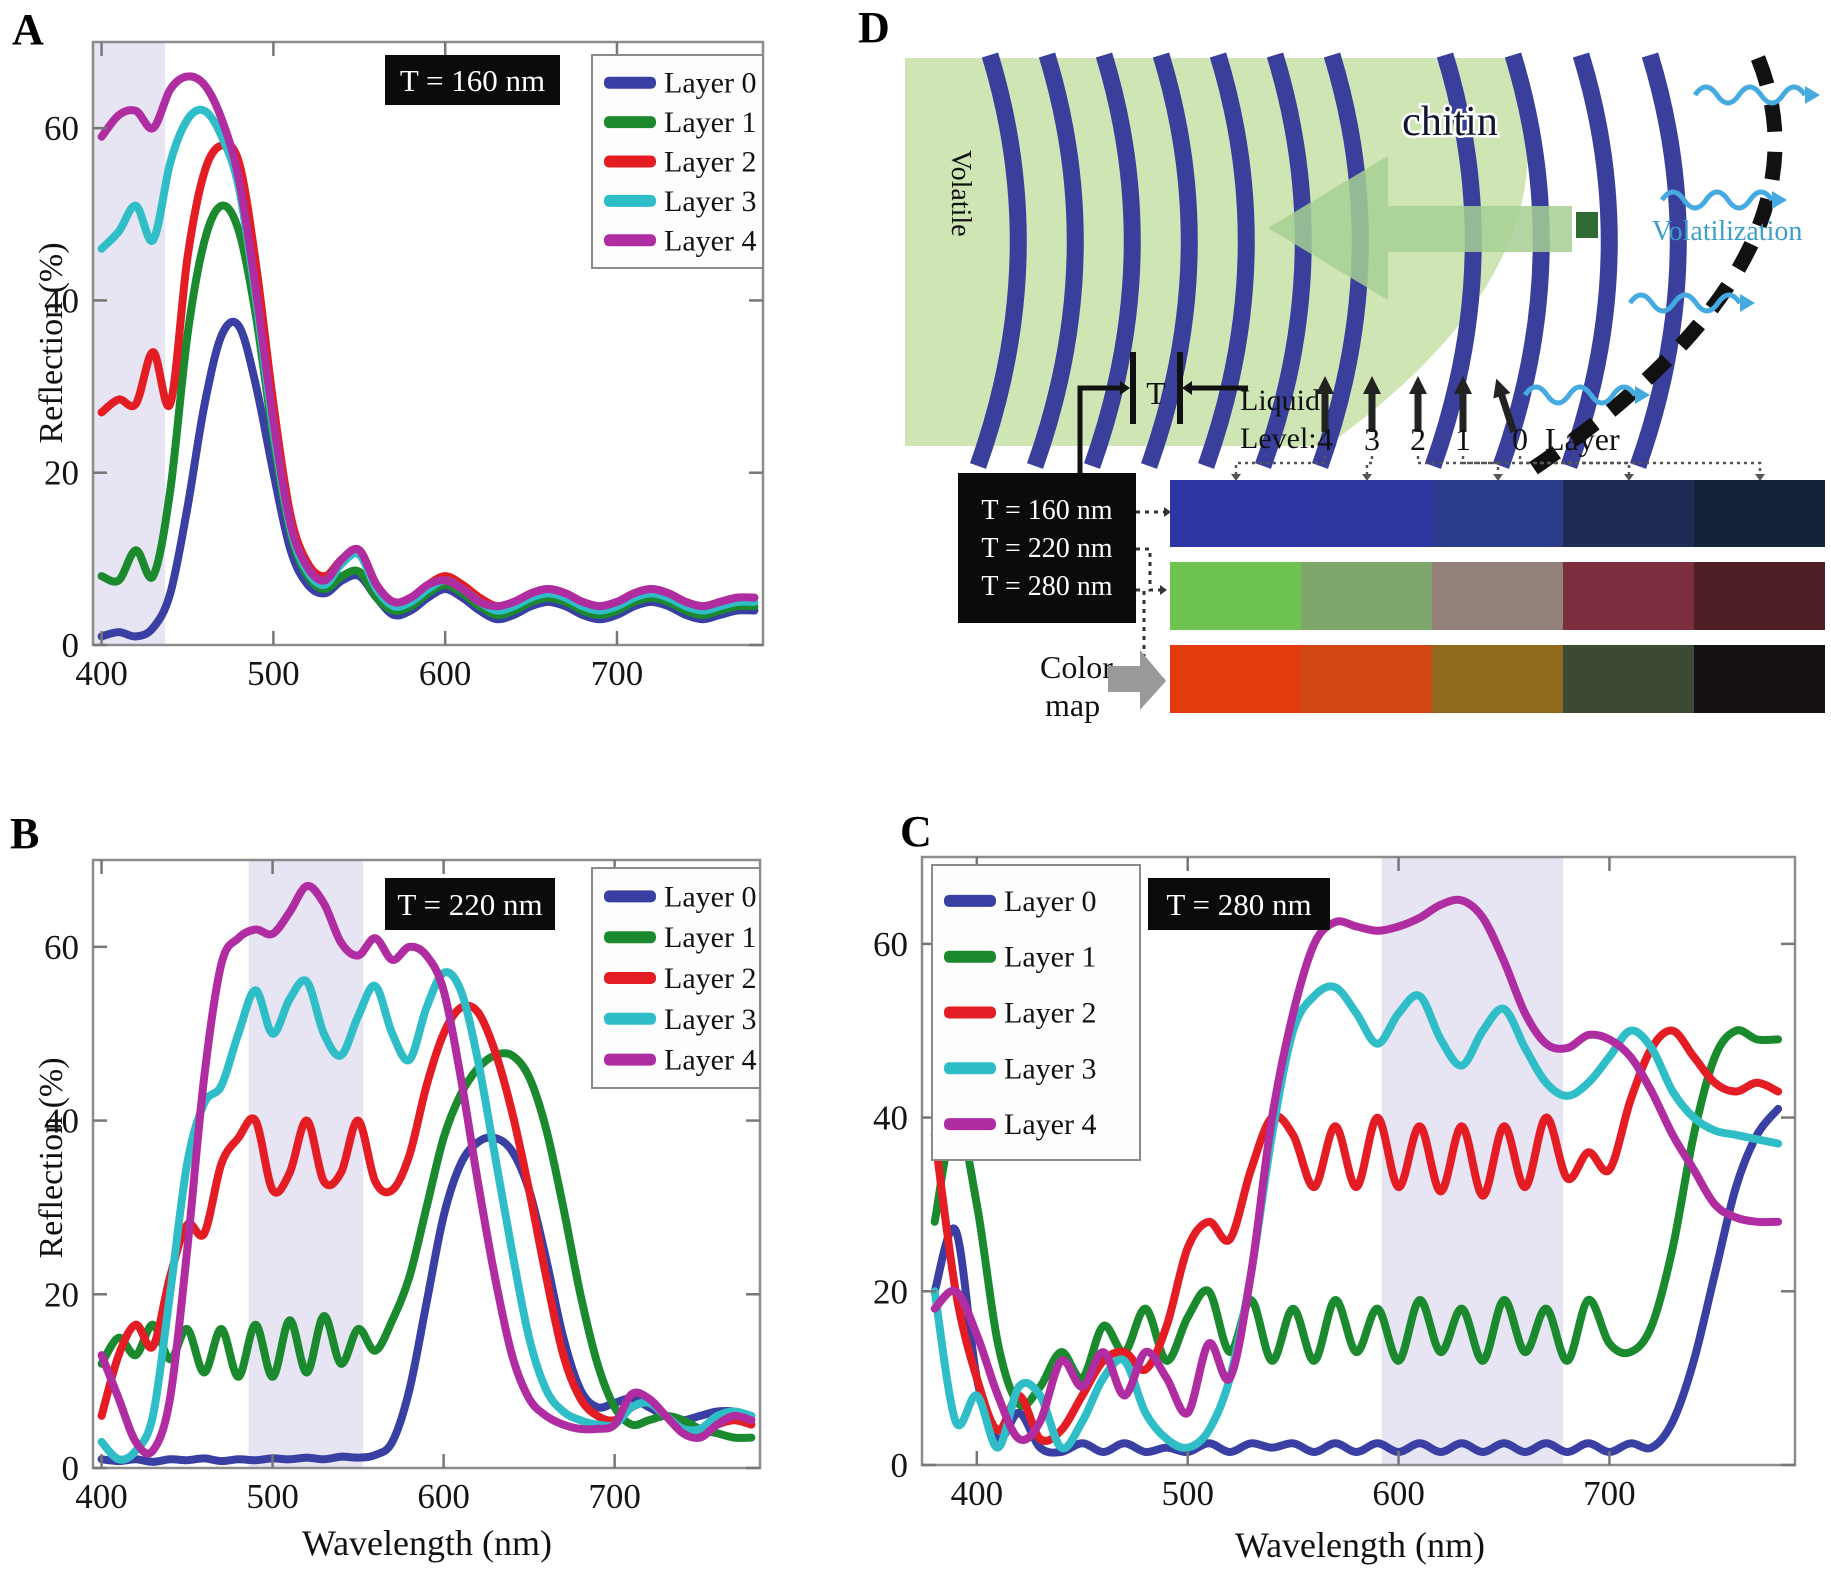 The image size is (1831, 1570). I want to click on connector-level3, so click(1369, 465).